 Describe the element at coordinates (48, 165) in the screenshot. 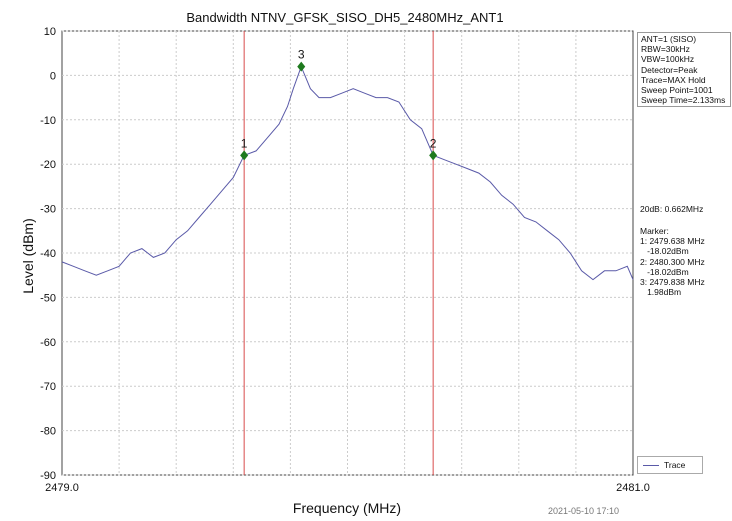

I see `y-tick-label: -20` at that location.